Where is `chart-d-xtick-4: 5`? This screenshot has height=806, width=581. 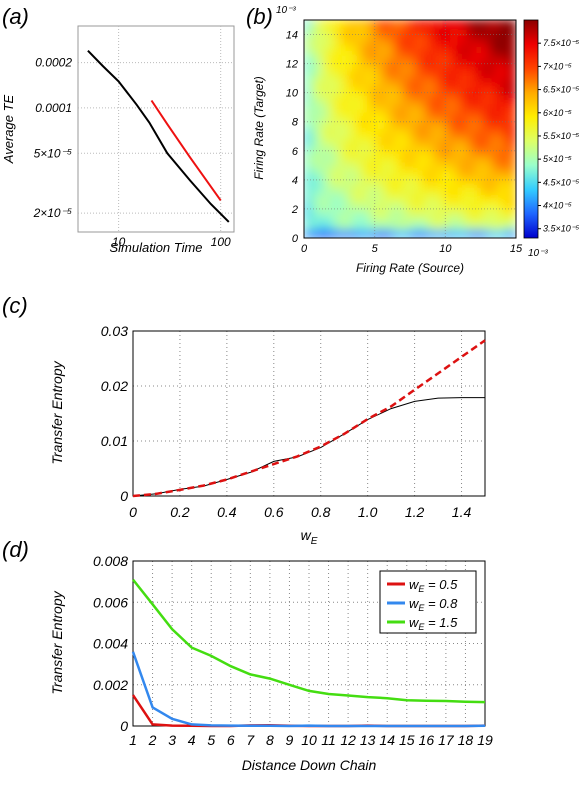
chart-d-xtick-4: 5 is located at coordinates (211, 740).